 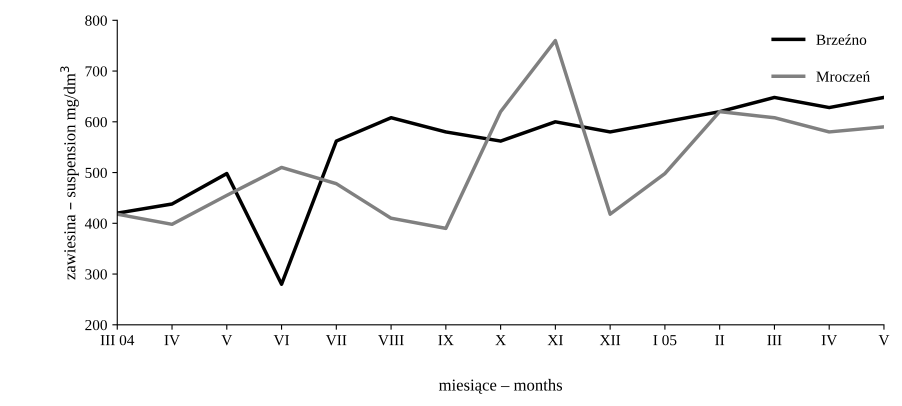 What do you see at coordinates (96, 274) in the screenshot?
I see `y-tick-label: 300` at bounding box center [96, 274].